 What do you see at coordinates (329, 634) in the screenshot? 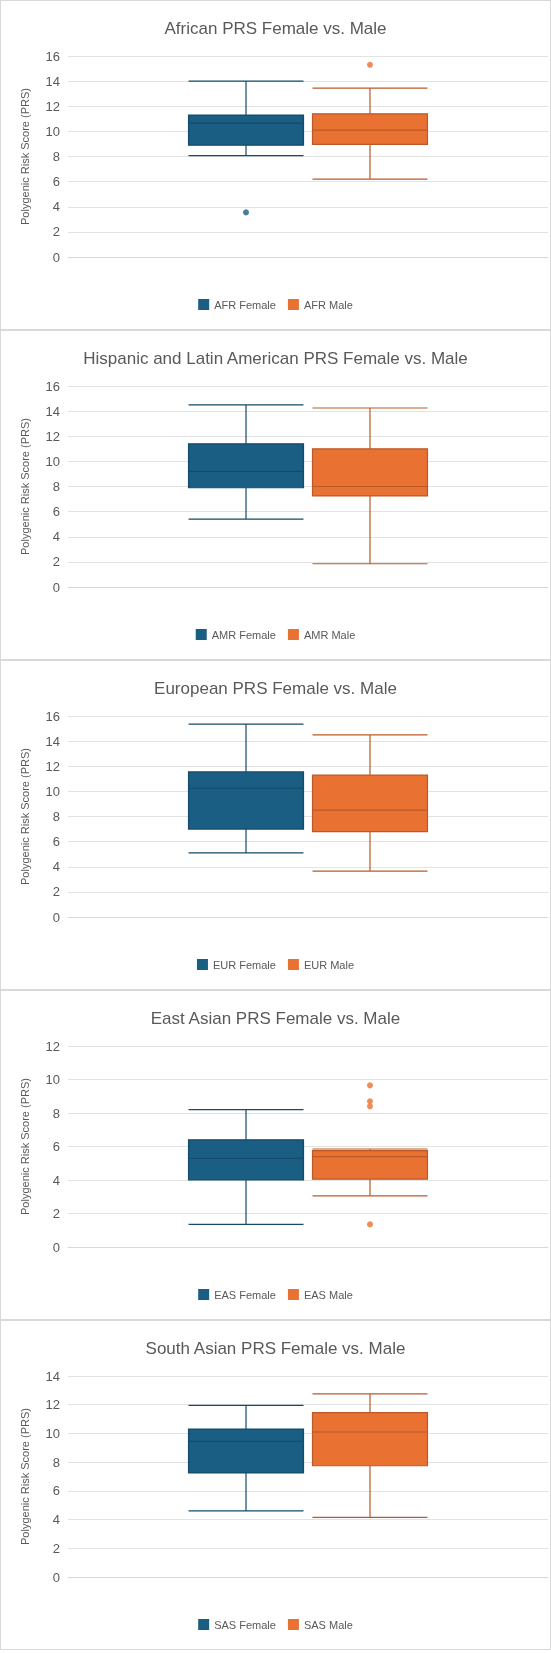
I see `legend-label: AMR Male` at bounding box center [329, 634].